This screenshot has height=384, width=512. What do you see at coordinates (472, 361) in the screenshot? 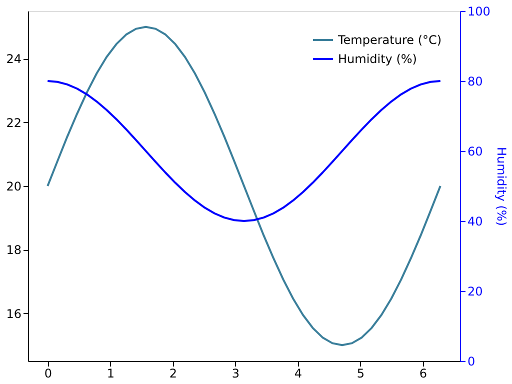
I see `y2-tick-label: 0` at bounding box center [472, 361].